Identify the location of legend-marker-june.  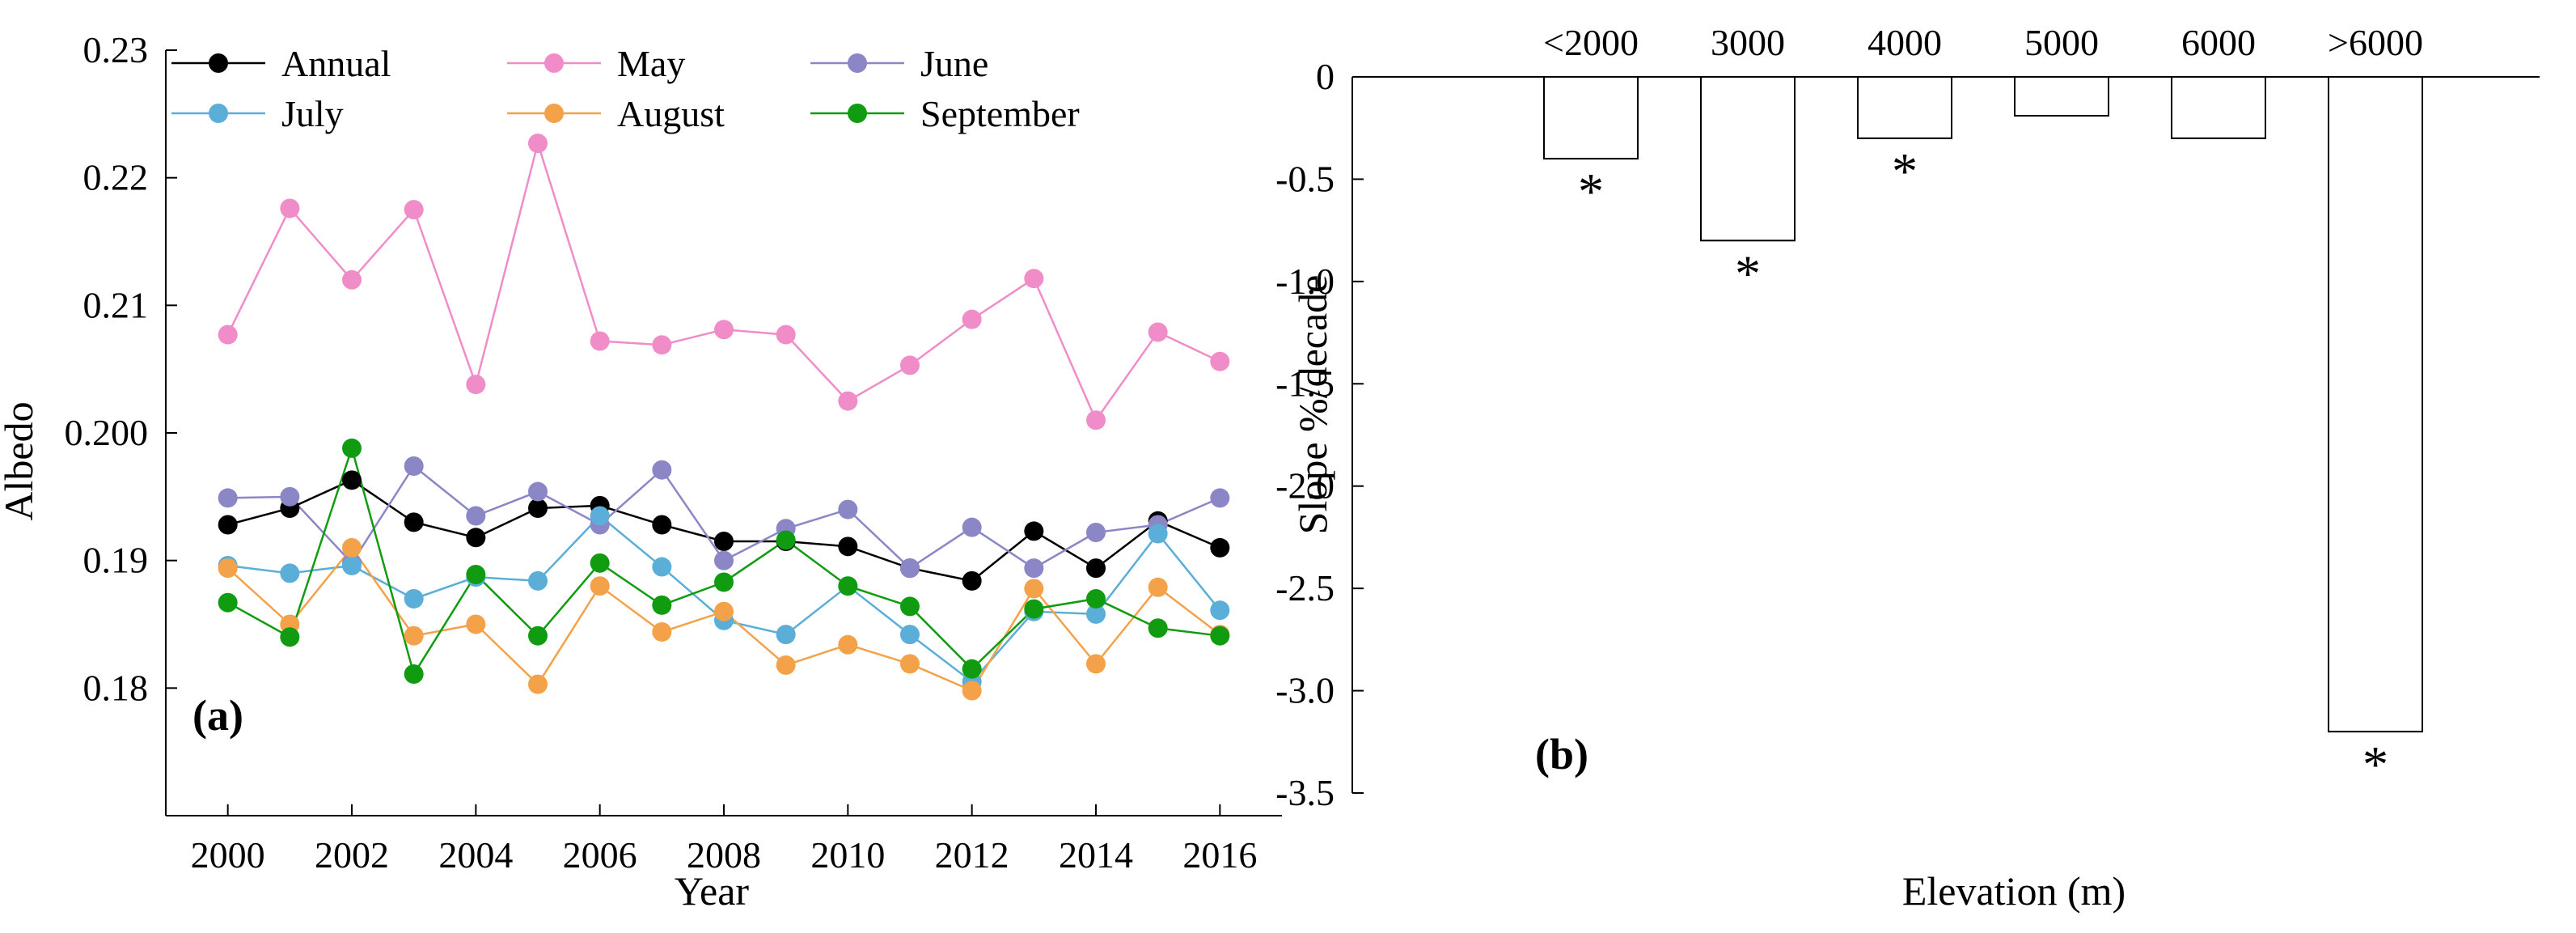
(857, 63).